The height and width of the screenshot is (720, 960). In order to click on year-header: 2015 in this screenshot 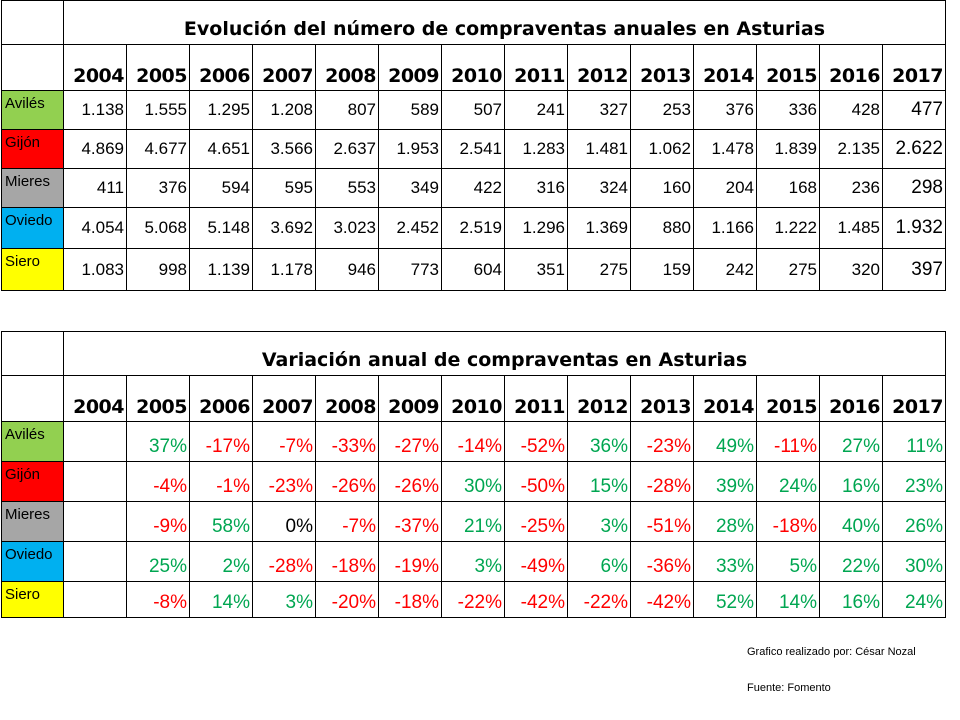, I will do `click(788, 398)`.